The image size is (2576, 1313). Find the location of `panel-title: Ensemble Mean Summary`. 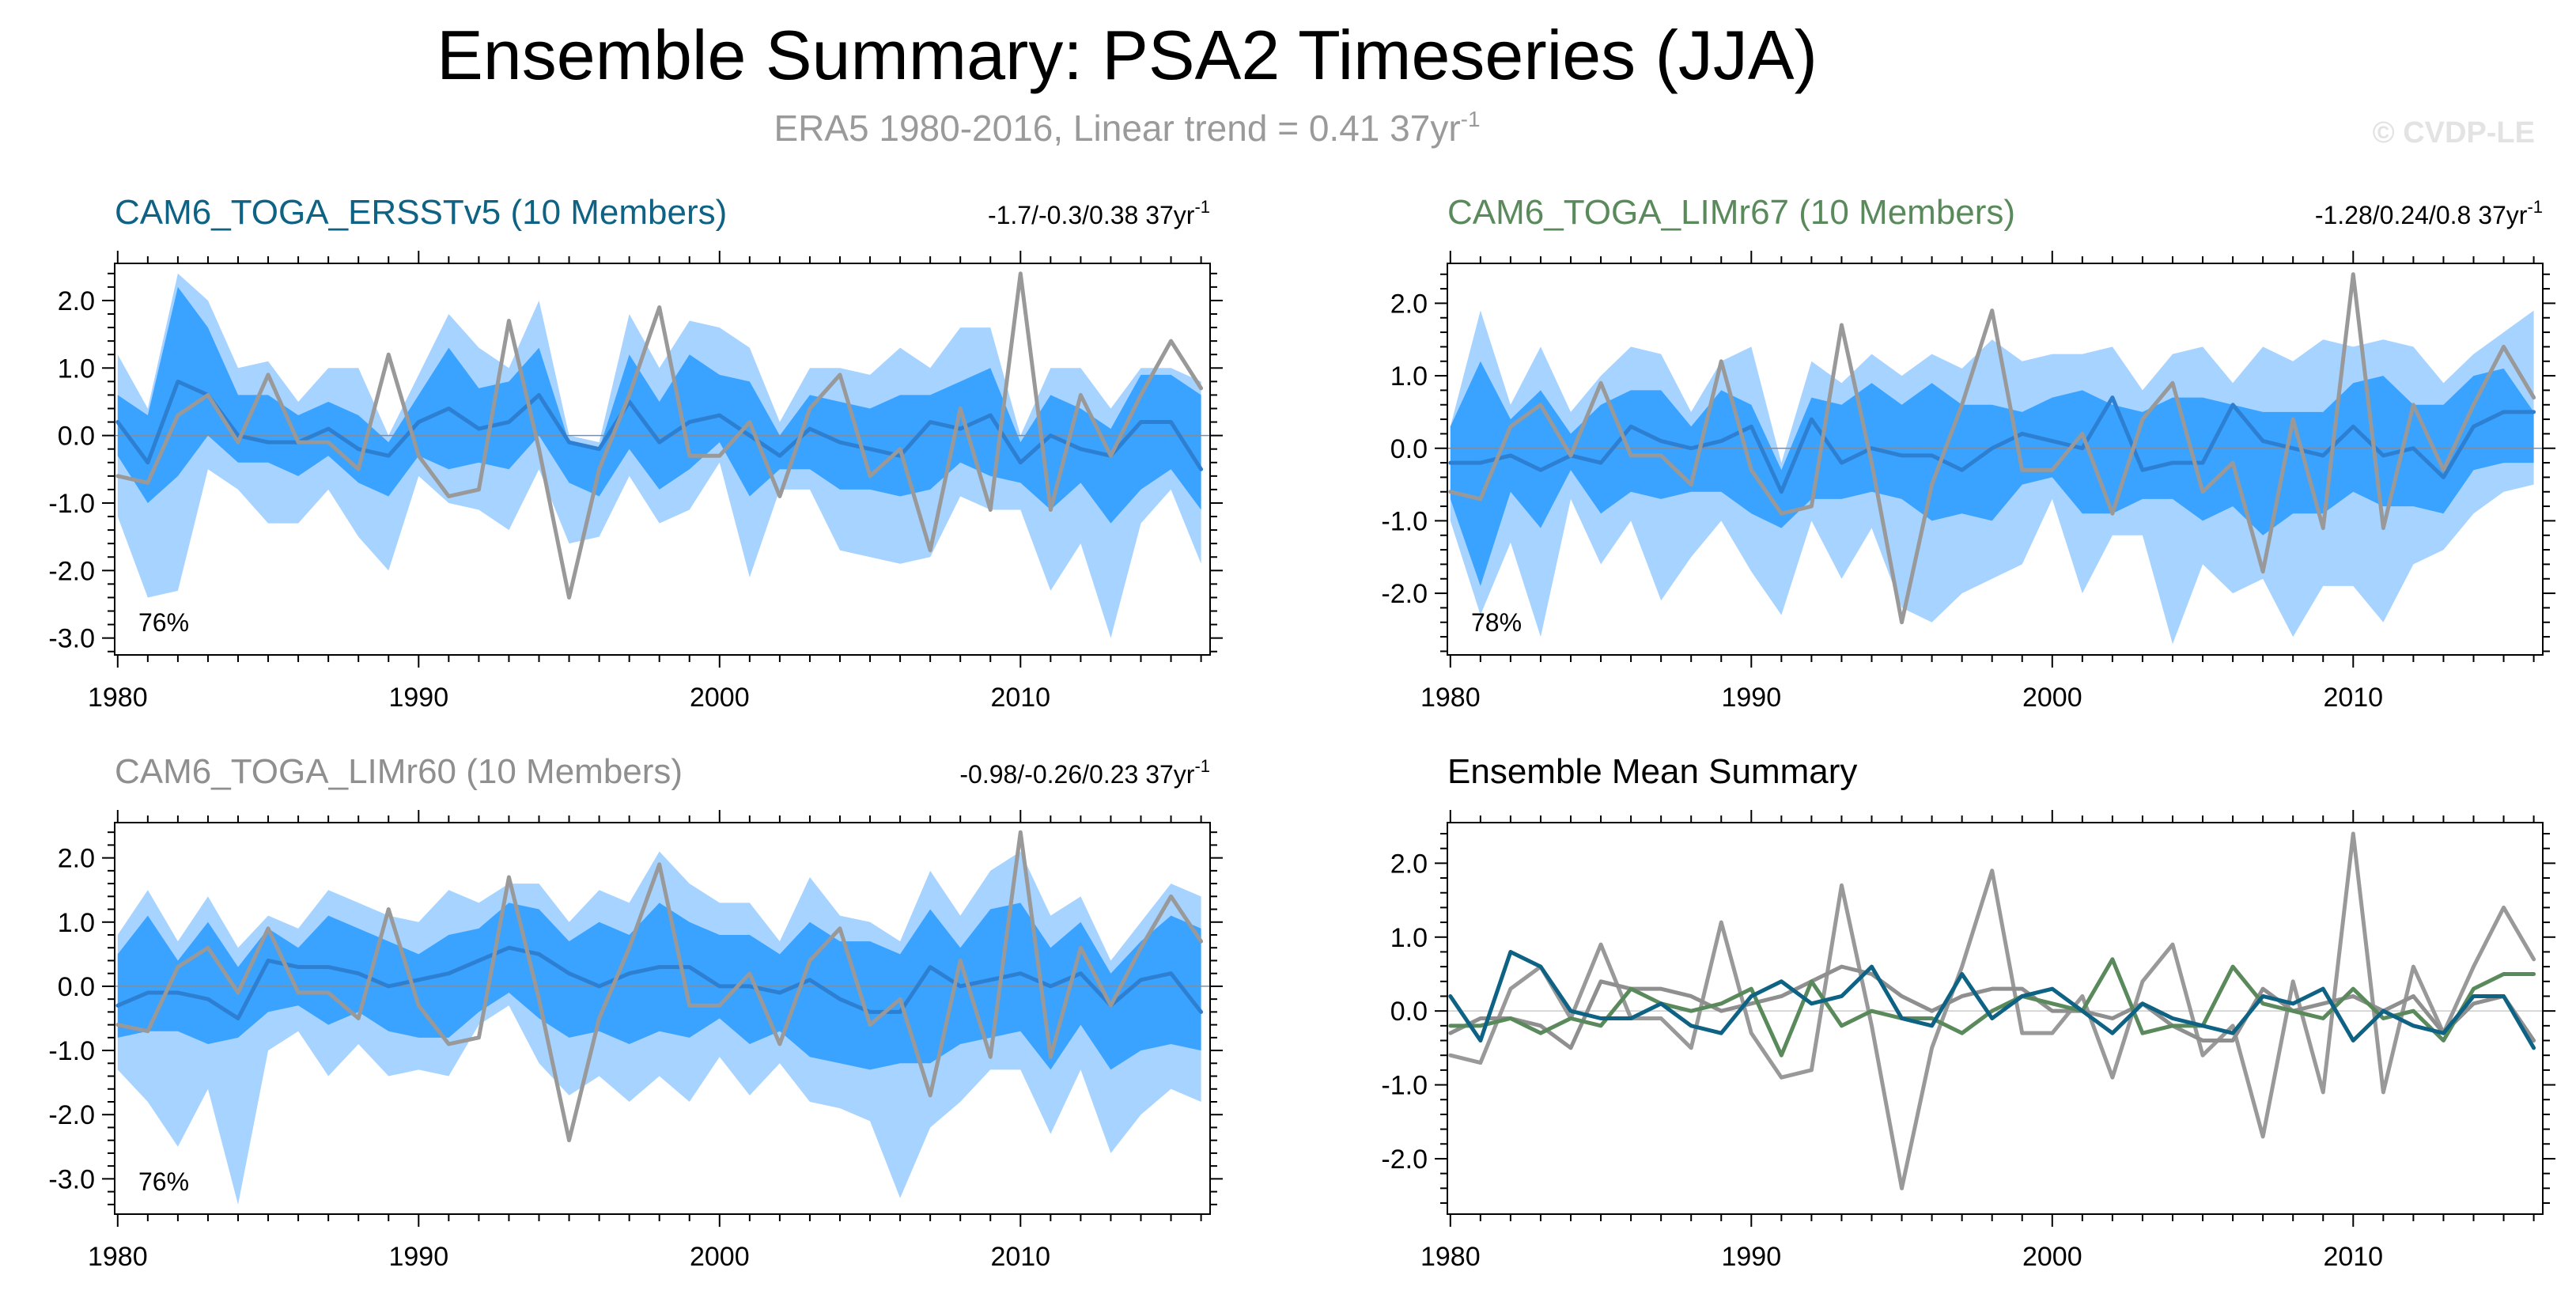

panel-title: Ensemble Mean Summary is located at coordinates (1652, 771).